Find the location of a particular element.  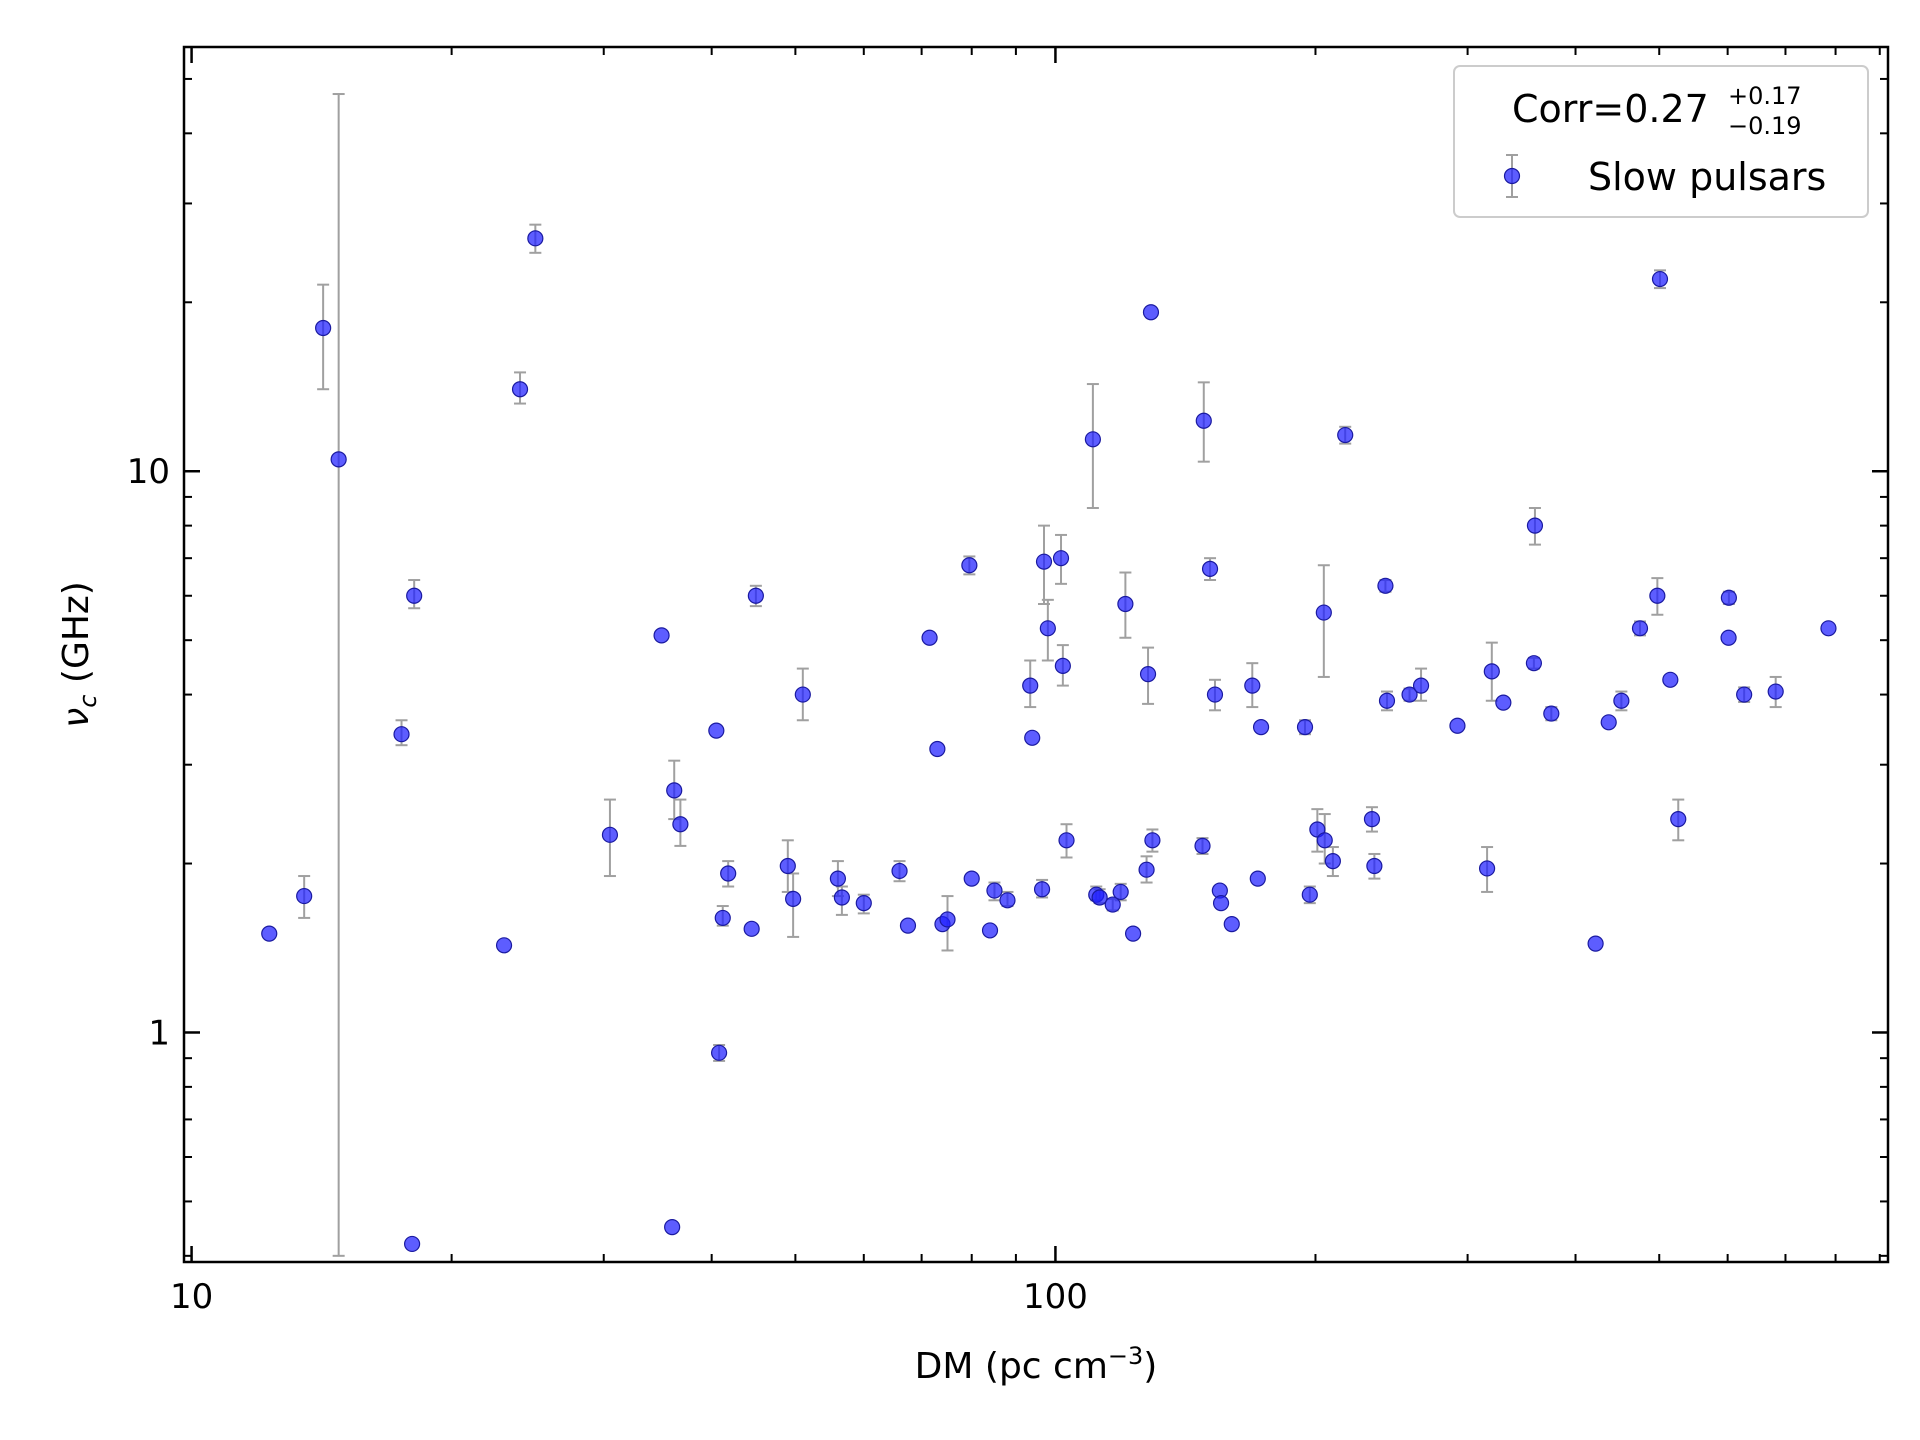

y-axis-label: νc (GHz) is located at coordinates (79, 654).